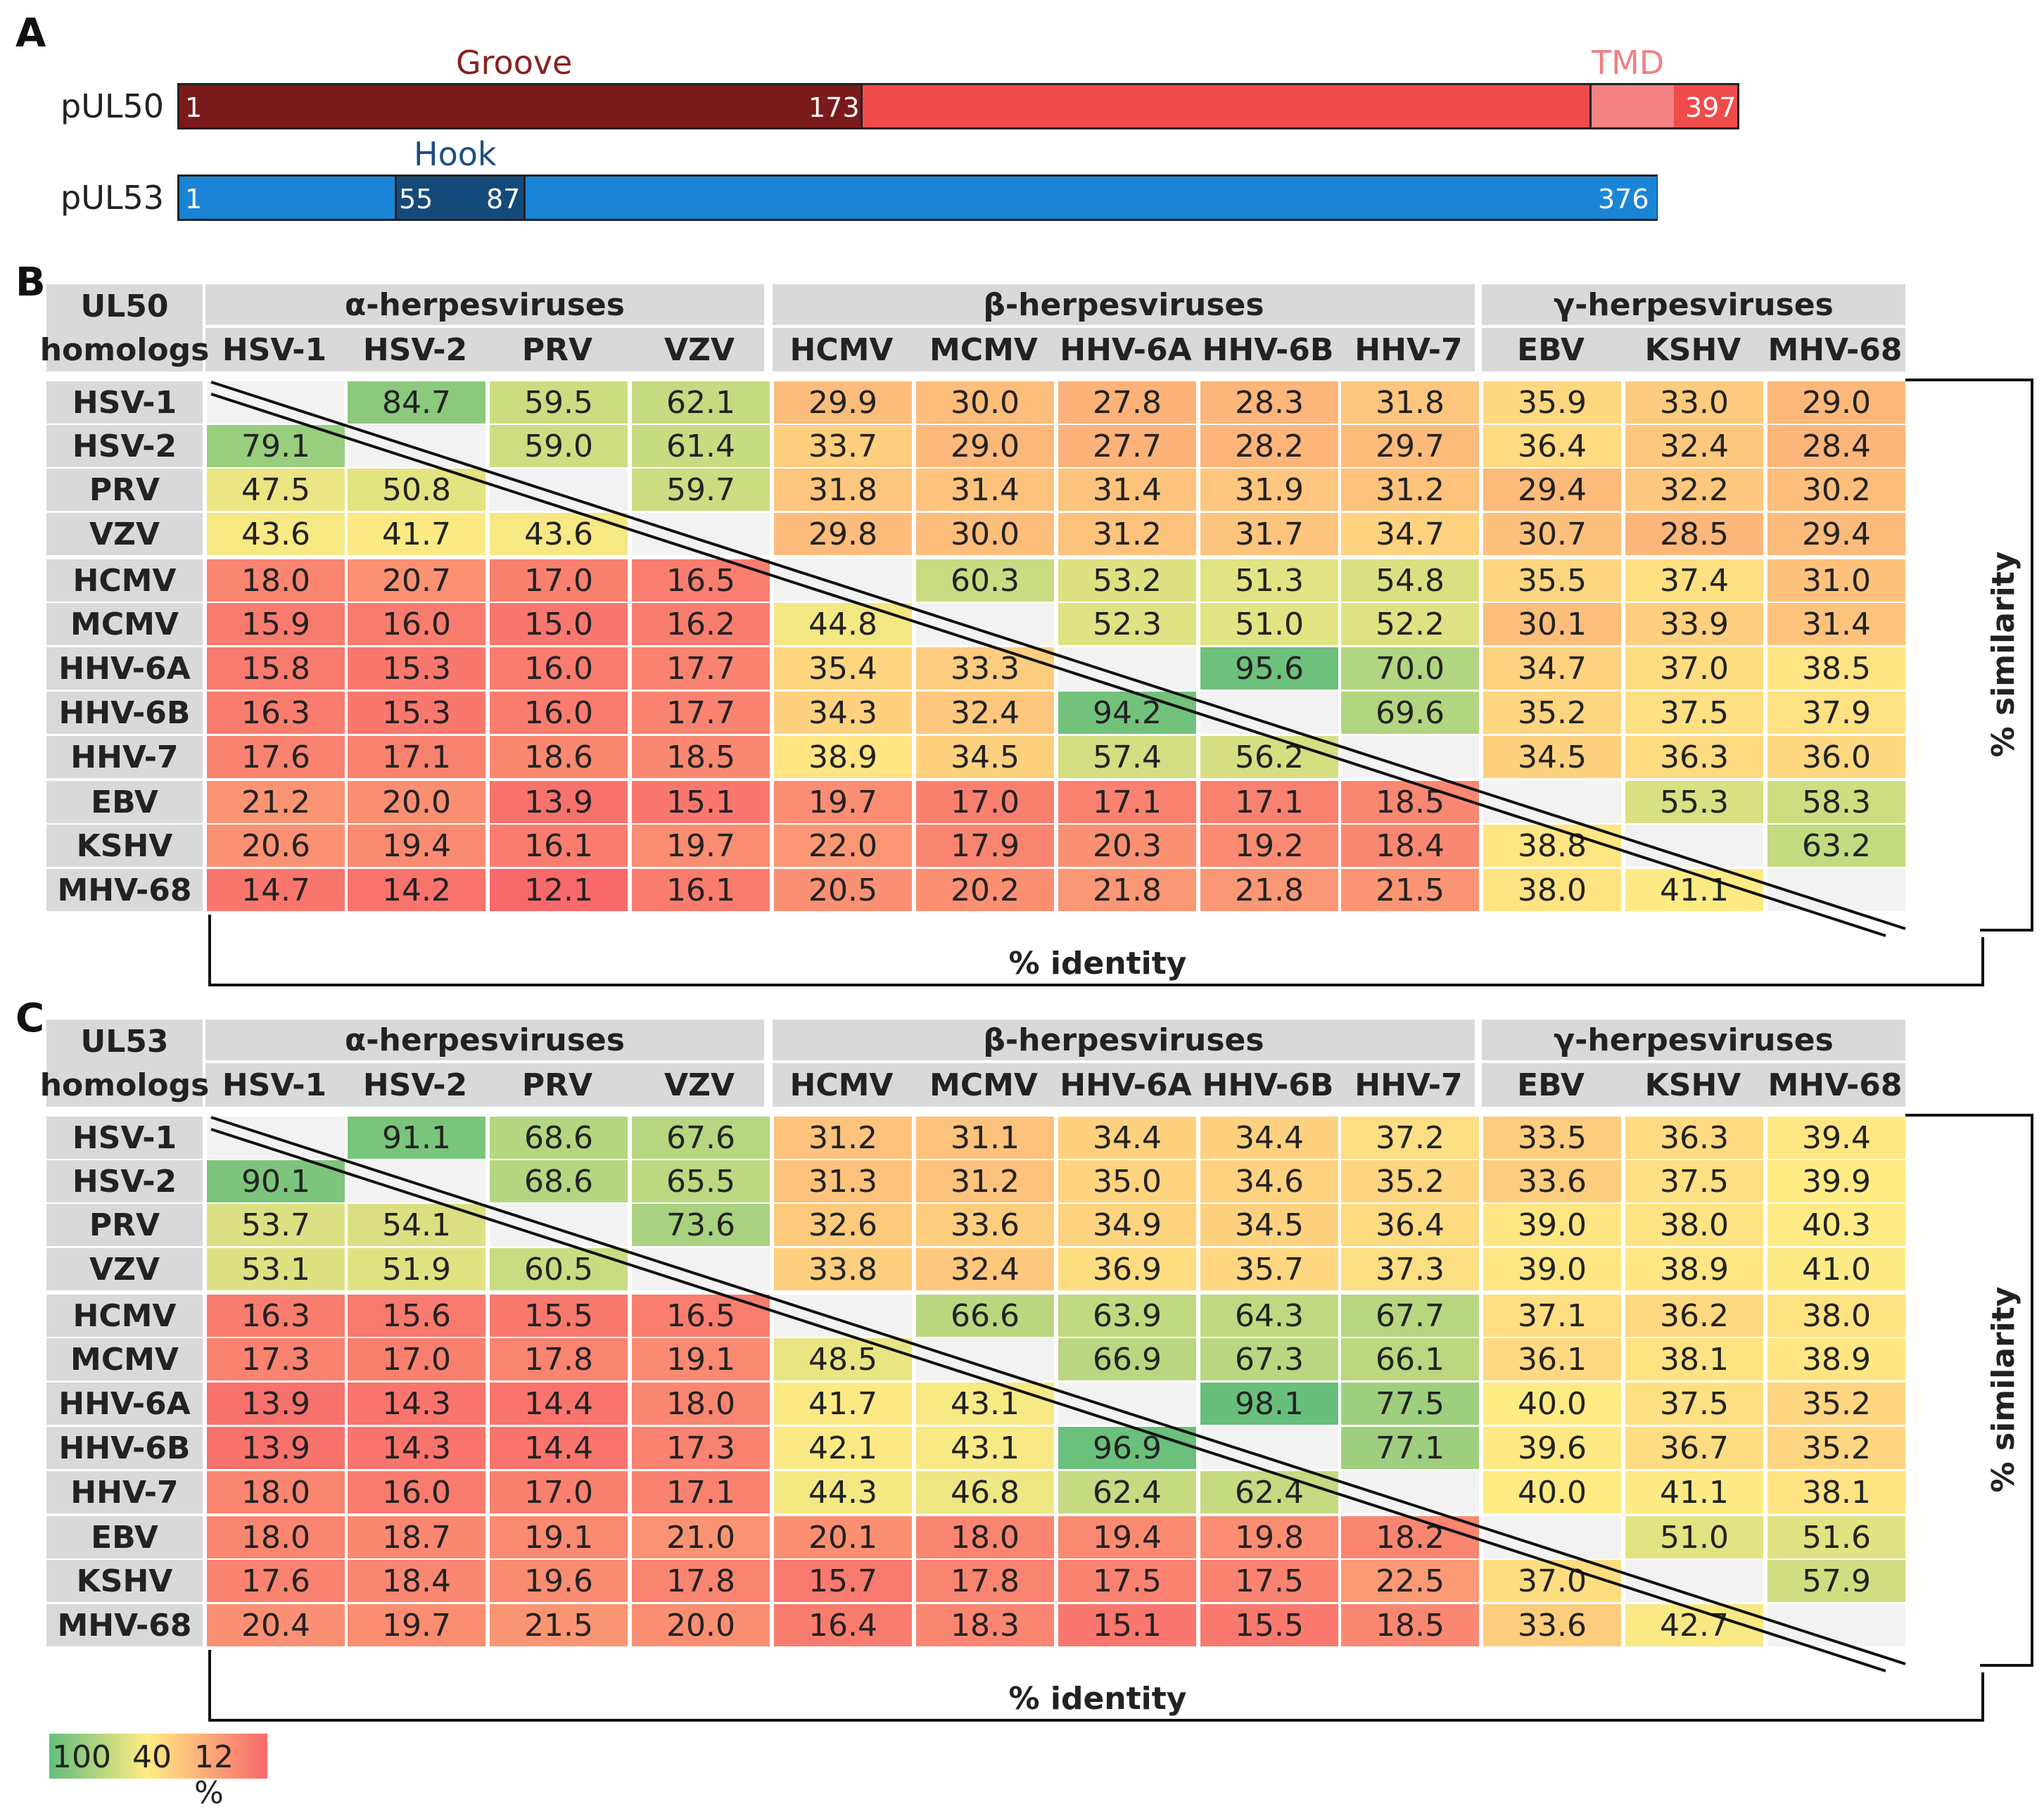 Image resolution: width=2044 pixels, height=1811 pixels. I want to click on row-header-label: HHV-6A, so click(124, 669).